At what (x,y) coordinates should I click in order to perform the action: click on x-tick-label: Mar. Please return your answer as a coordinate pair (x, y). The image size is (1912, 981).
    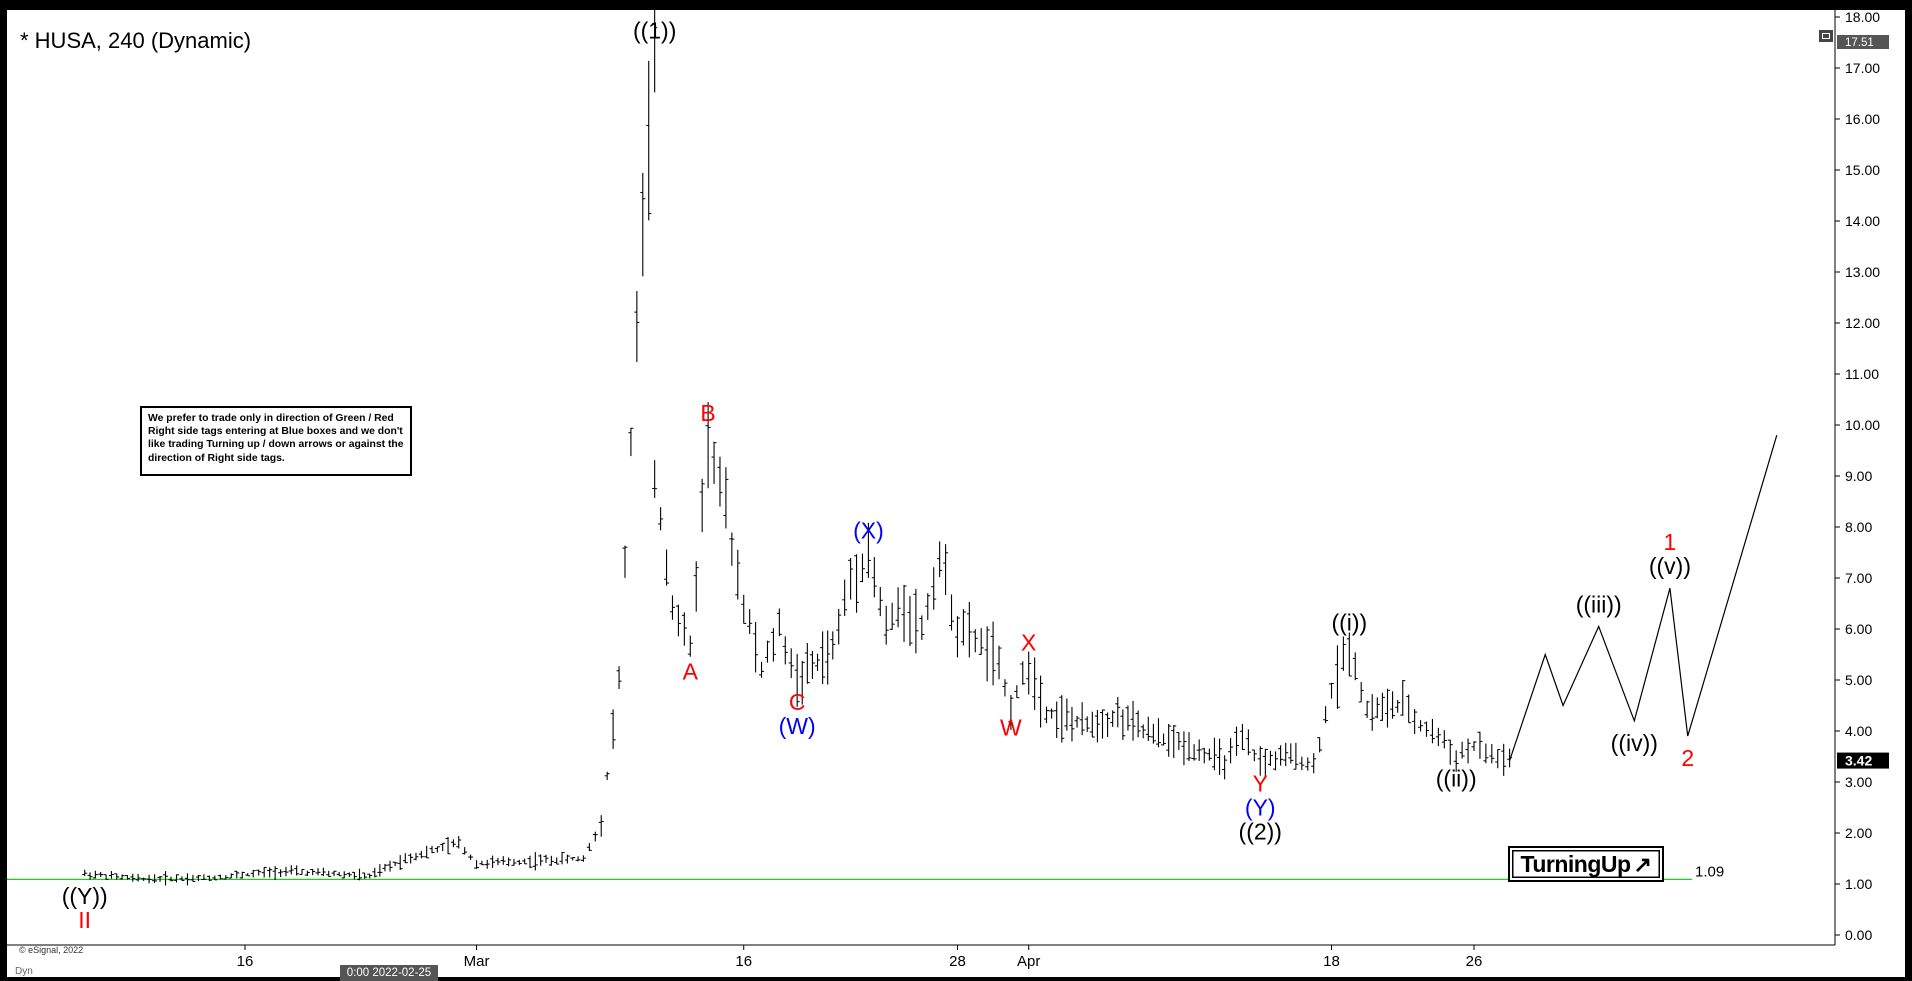
    Looking at the image, I should click on (477, 961).